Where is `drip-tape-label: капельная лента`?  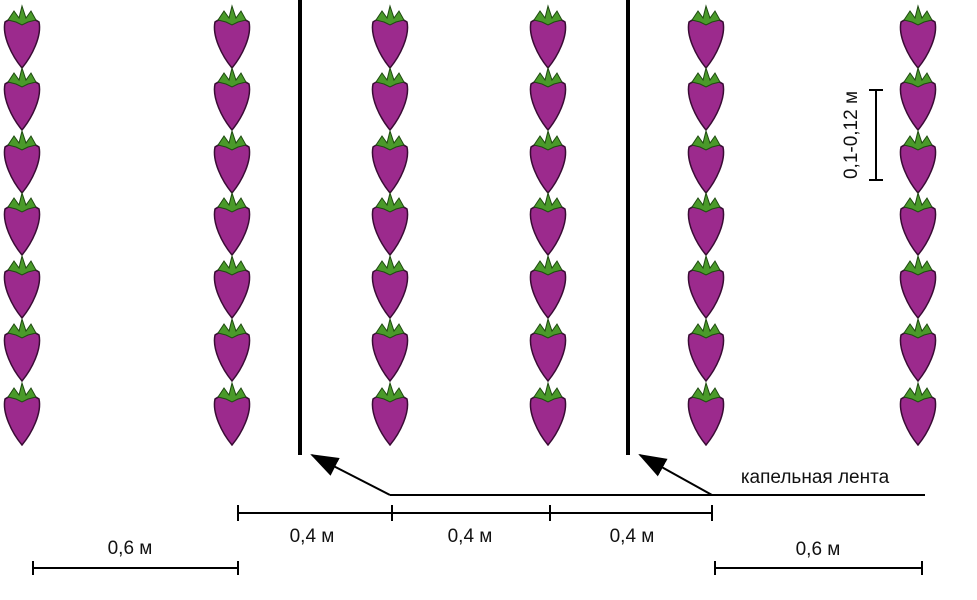 drip-tape-label: капельная лента is located at coordinates (815, 477).